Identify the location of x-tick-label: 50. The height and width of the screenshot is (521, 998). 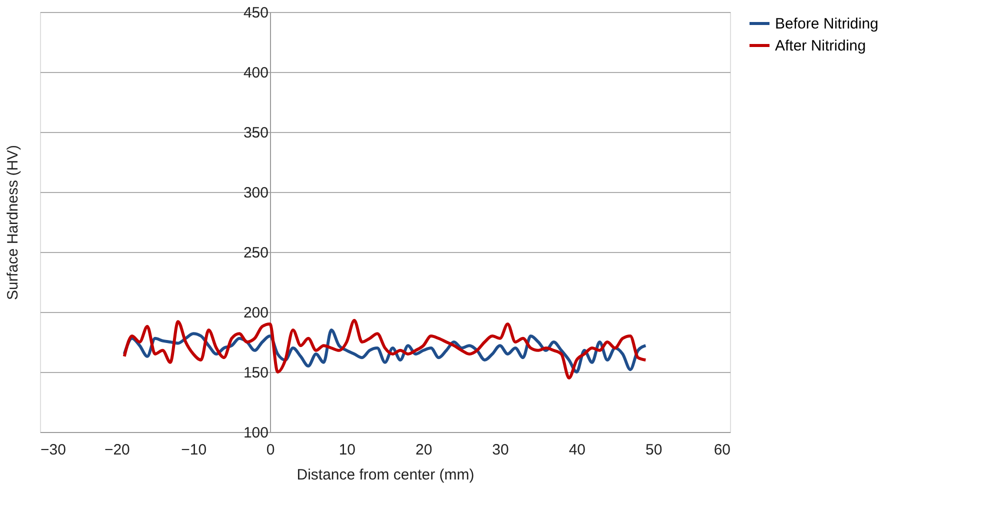
(653, 450).